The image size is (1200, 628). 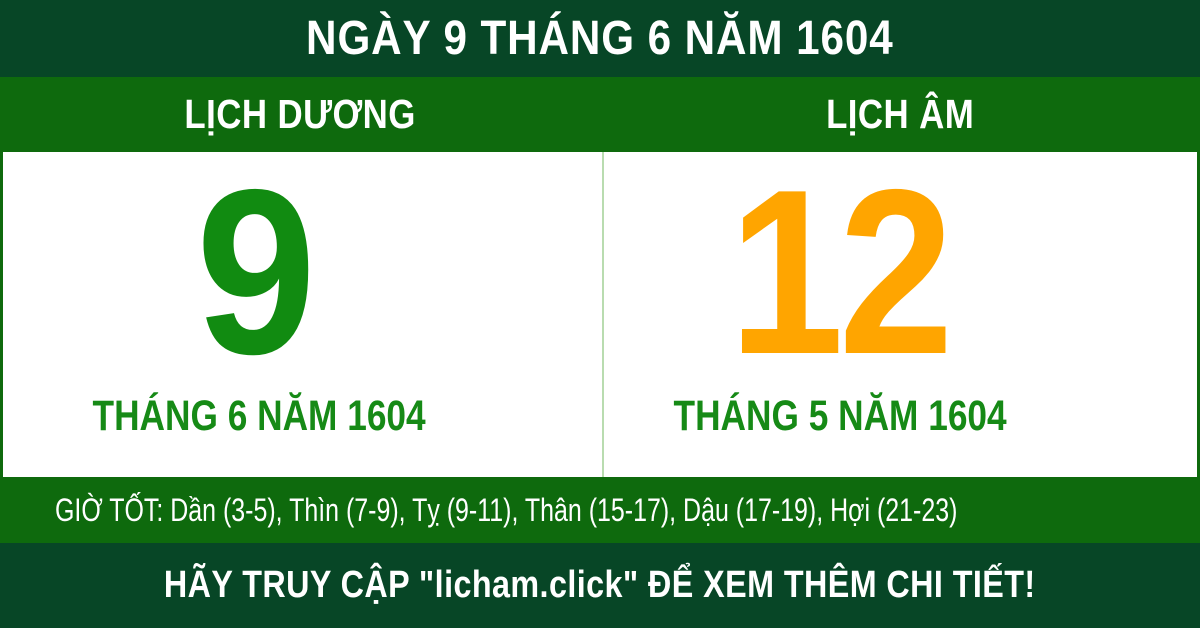 I want to click on calendar-type-band: LỊCH DƯƠNG LỊCH ÂM, so click(x=600, y=114).